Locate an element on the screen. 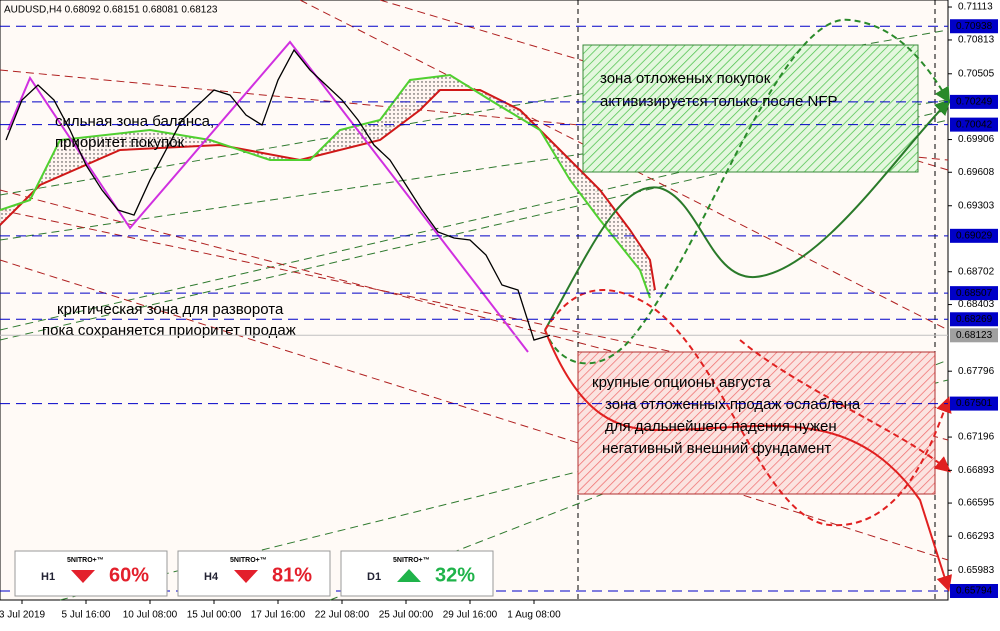  signal-widget: 5NITRO+™ D1 32% is located at coordinates (417, 573).